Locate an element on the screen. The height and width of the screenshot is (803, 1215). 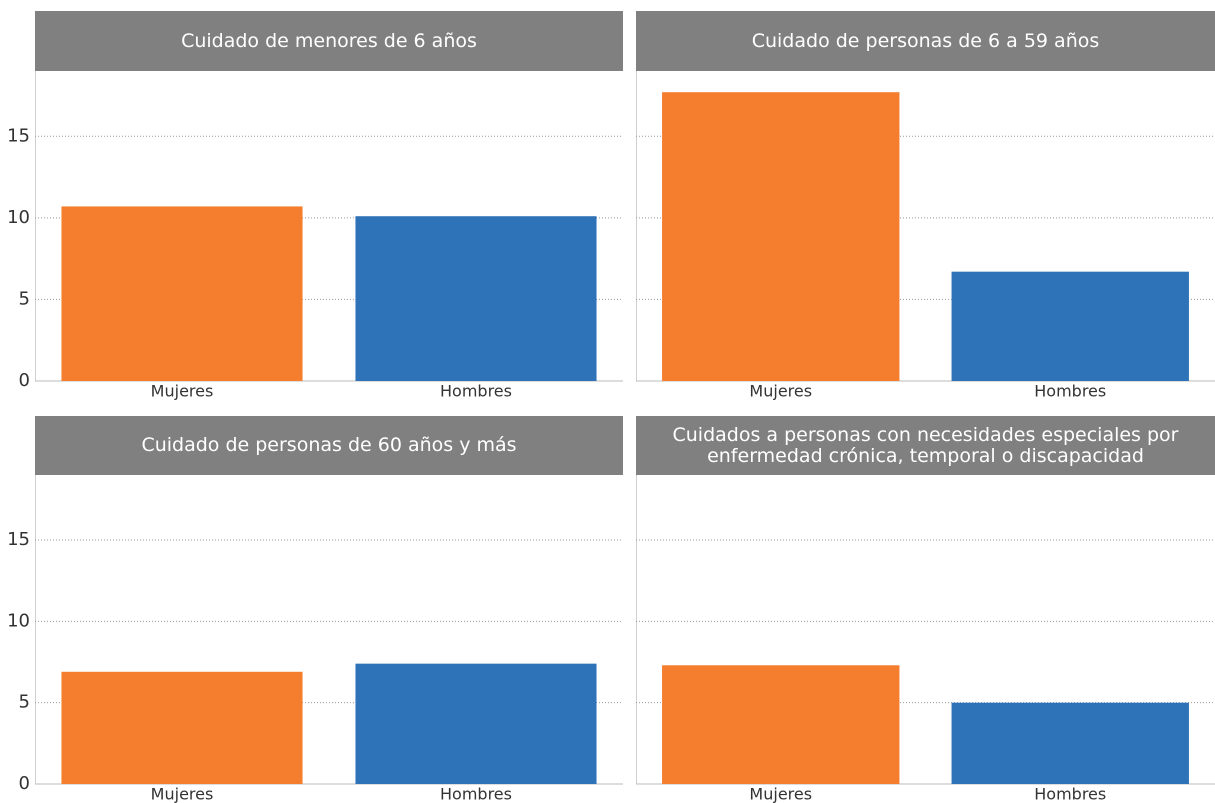
panel-header: Cuidado de menores de 6 años is located at coordinates (329, 41).